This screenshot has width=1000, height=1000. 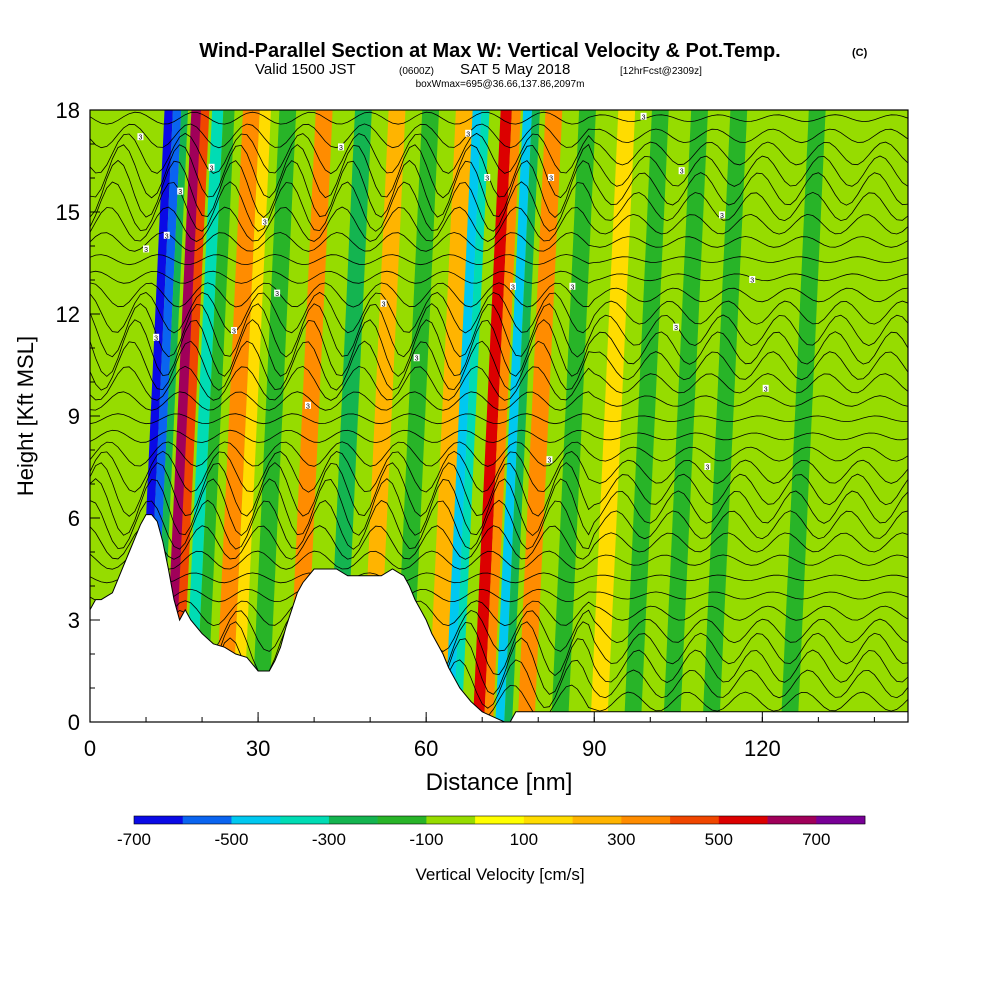 What do you see at coordinates (416, 71) in the screenshot?
I see `valid-utc: (0600Z)` at bounding box center [416, 71].